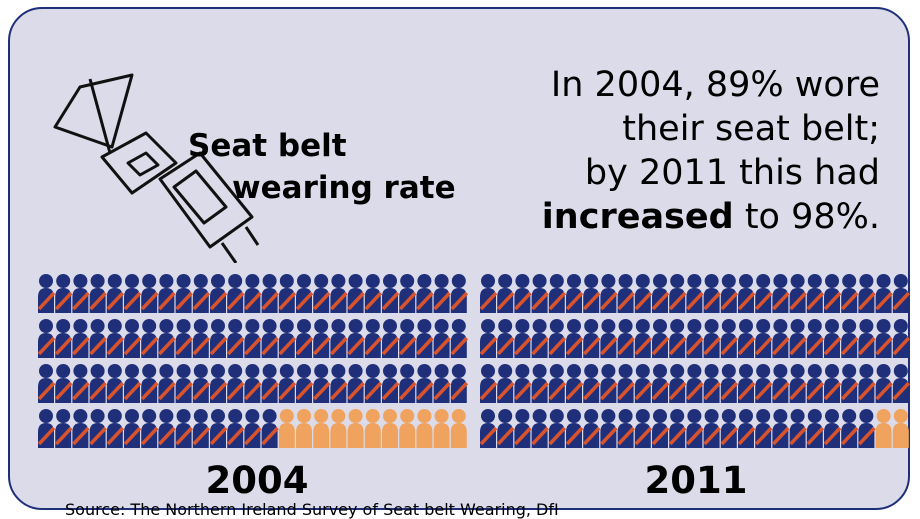  I want to click on summary-line1: In 2004, 89% wore, so click(715, 85).